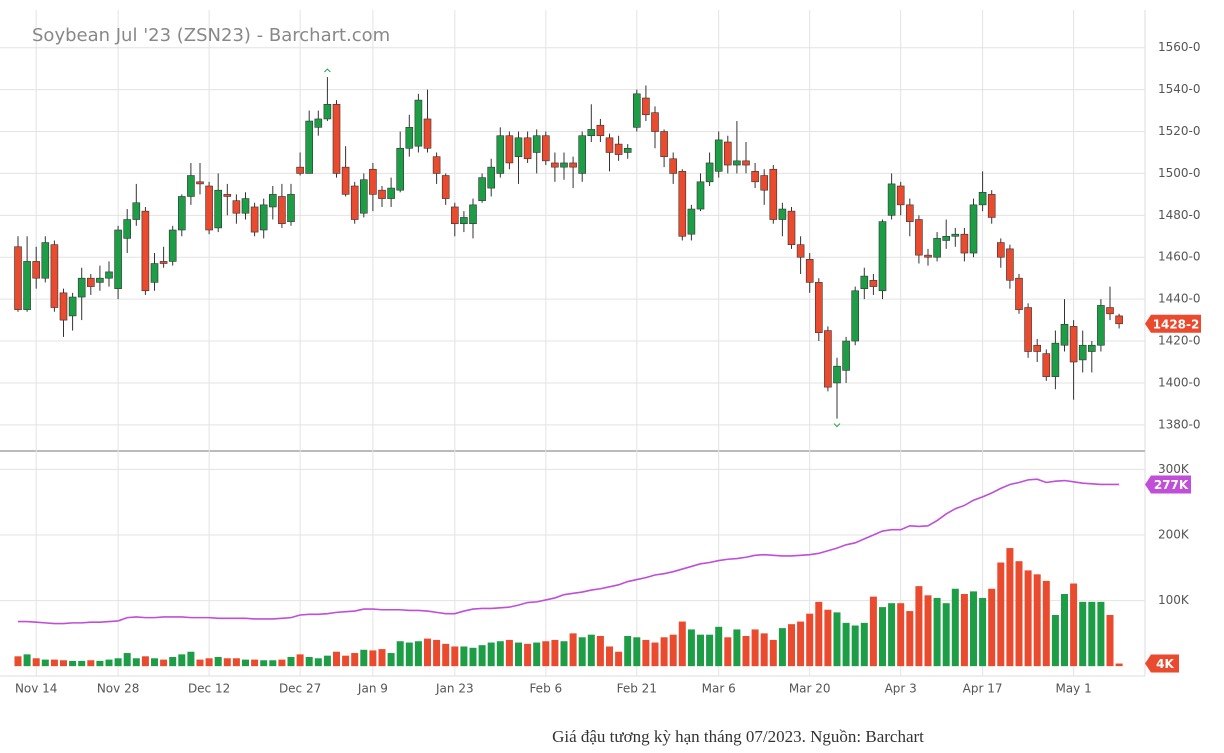 This screenshot has width=1224, height=753. What do you see at coordinates (545, 689) in the screenshot?
I see `x-tick-label: Feb 6` at bounding box center [545, 689].